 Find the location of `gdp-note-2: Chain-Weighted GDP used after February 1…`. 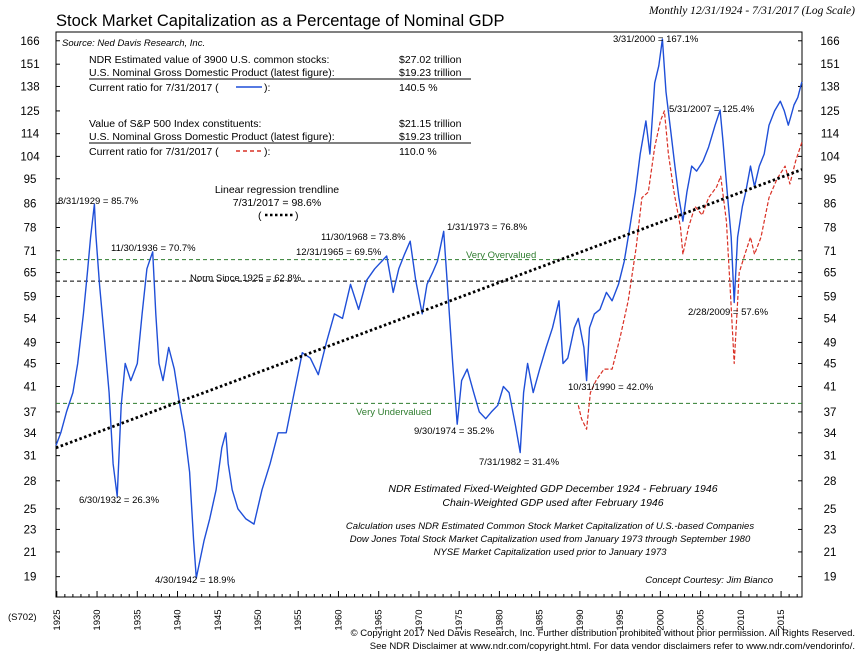

gdp-note-2: Chain-Weighted GDP used after February 1… is located at coordinates (552, 503).